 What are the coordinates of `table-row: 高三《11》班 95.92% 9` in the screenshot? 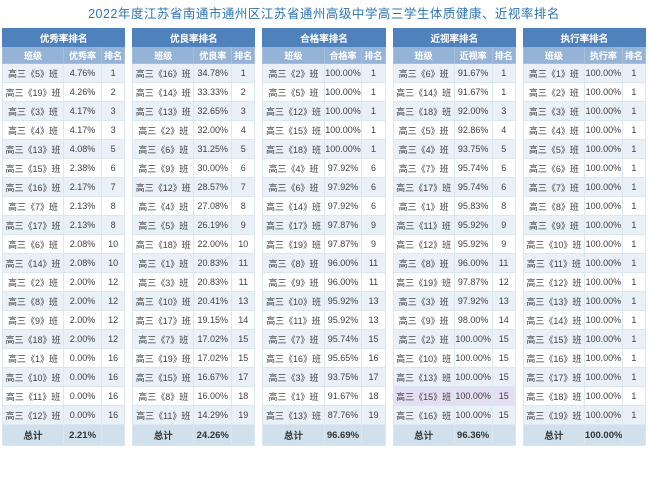 It's located at (454, 225).